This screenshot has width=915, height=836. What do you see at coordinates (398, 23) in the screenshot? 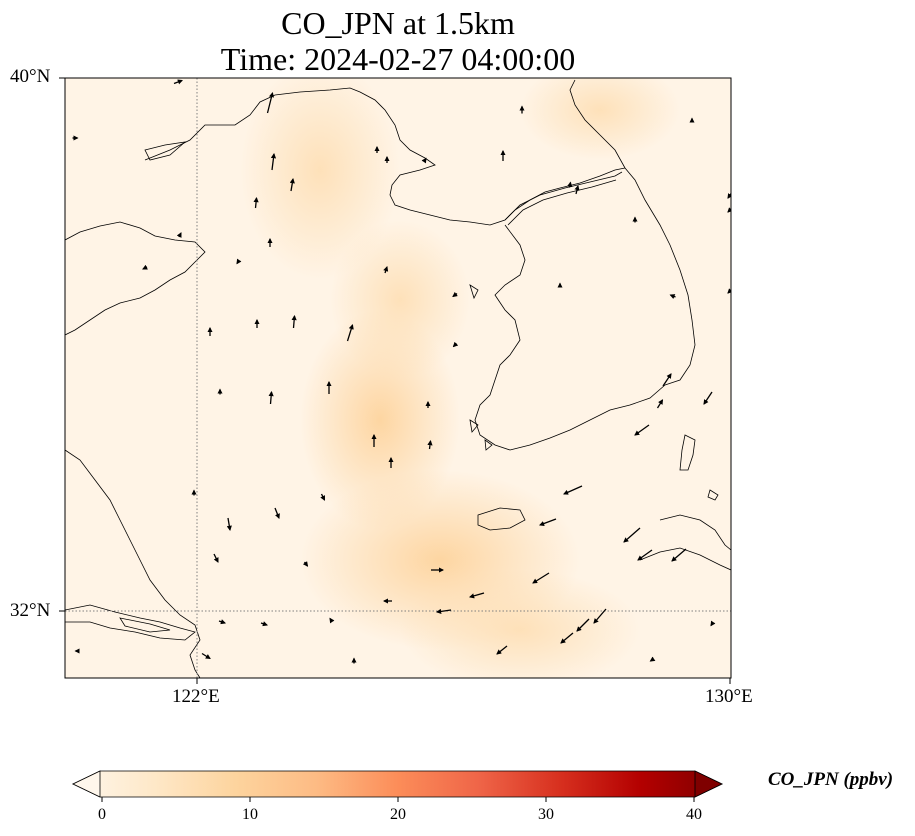
I see `plot-title: CO_JPN at 1.5km` at bounding box center [398, 23].